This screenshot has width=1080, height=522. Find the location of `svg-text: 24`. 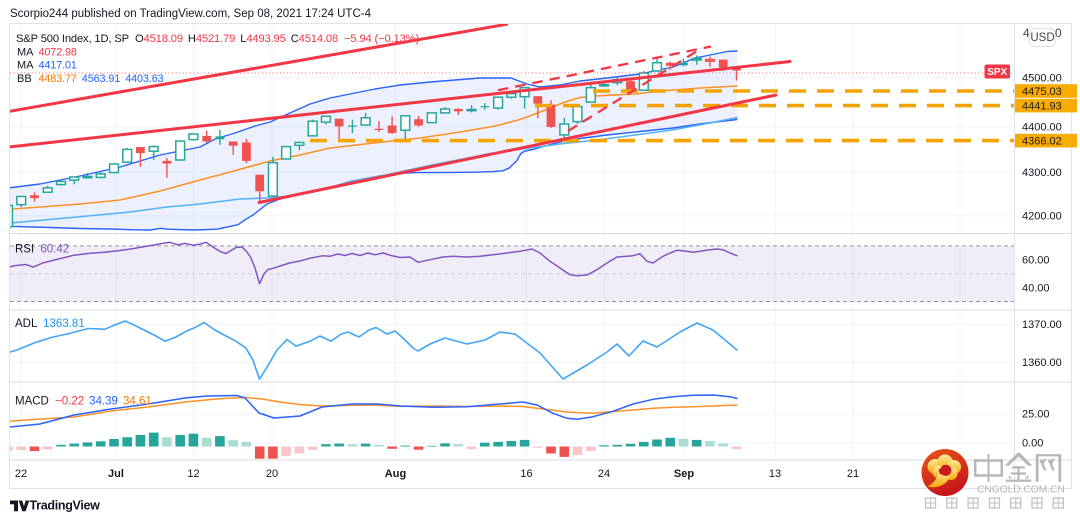

svg-text: 24 is located at coordinates (604, 474).